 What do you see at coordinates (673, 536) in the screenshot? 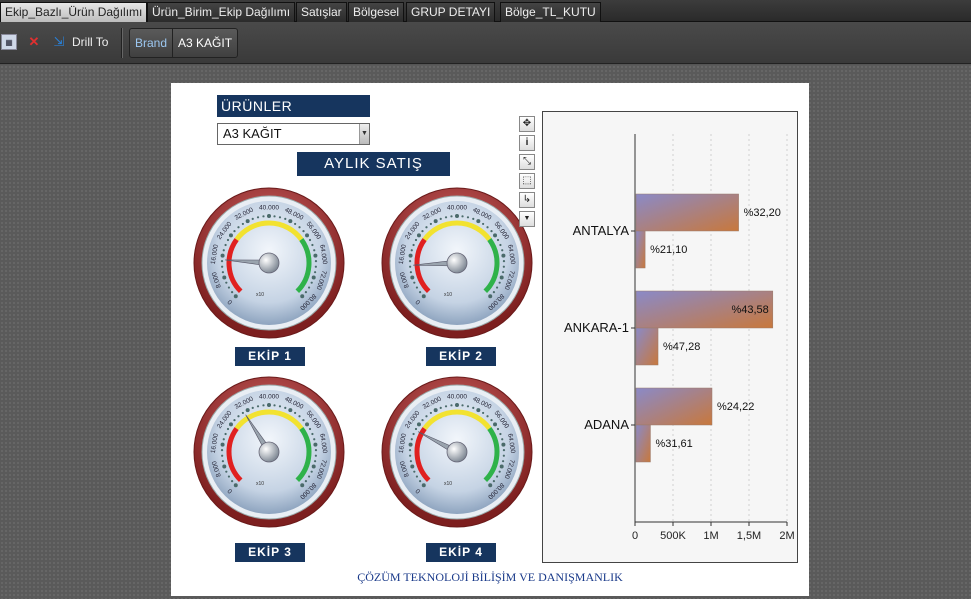
I see `chart-xtick-label: 500K` at bounding box center [673, 536].